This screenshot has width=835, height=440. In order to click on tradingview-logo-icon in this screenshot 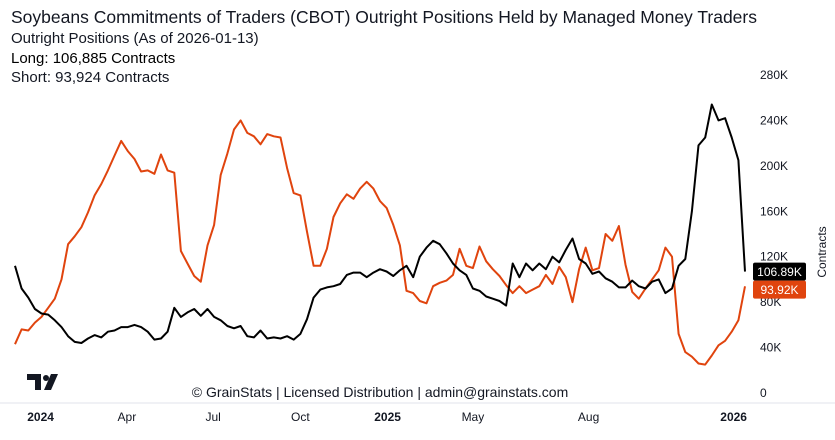, I will do `click(43, 384)`.